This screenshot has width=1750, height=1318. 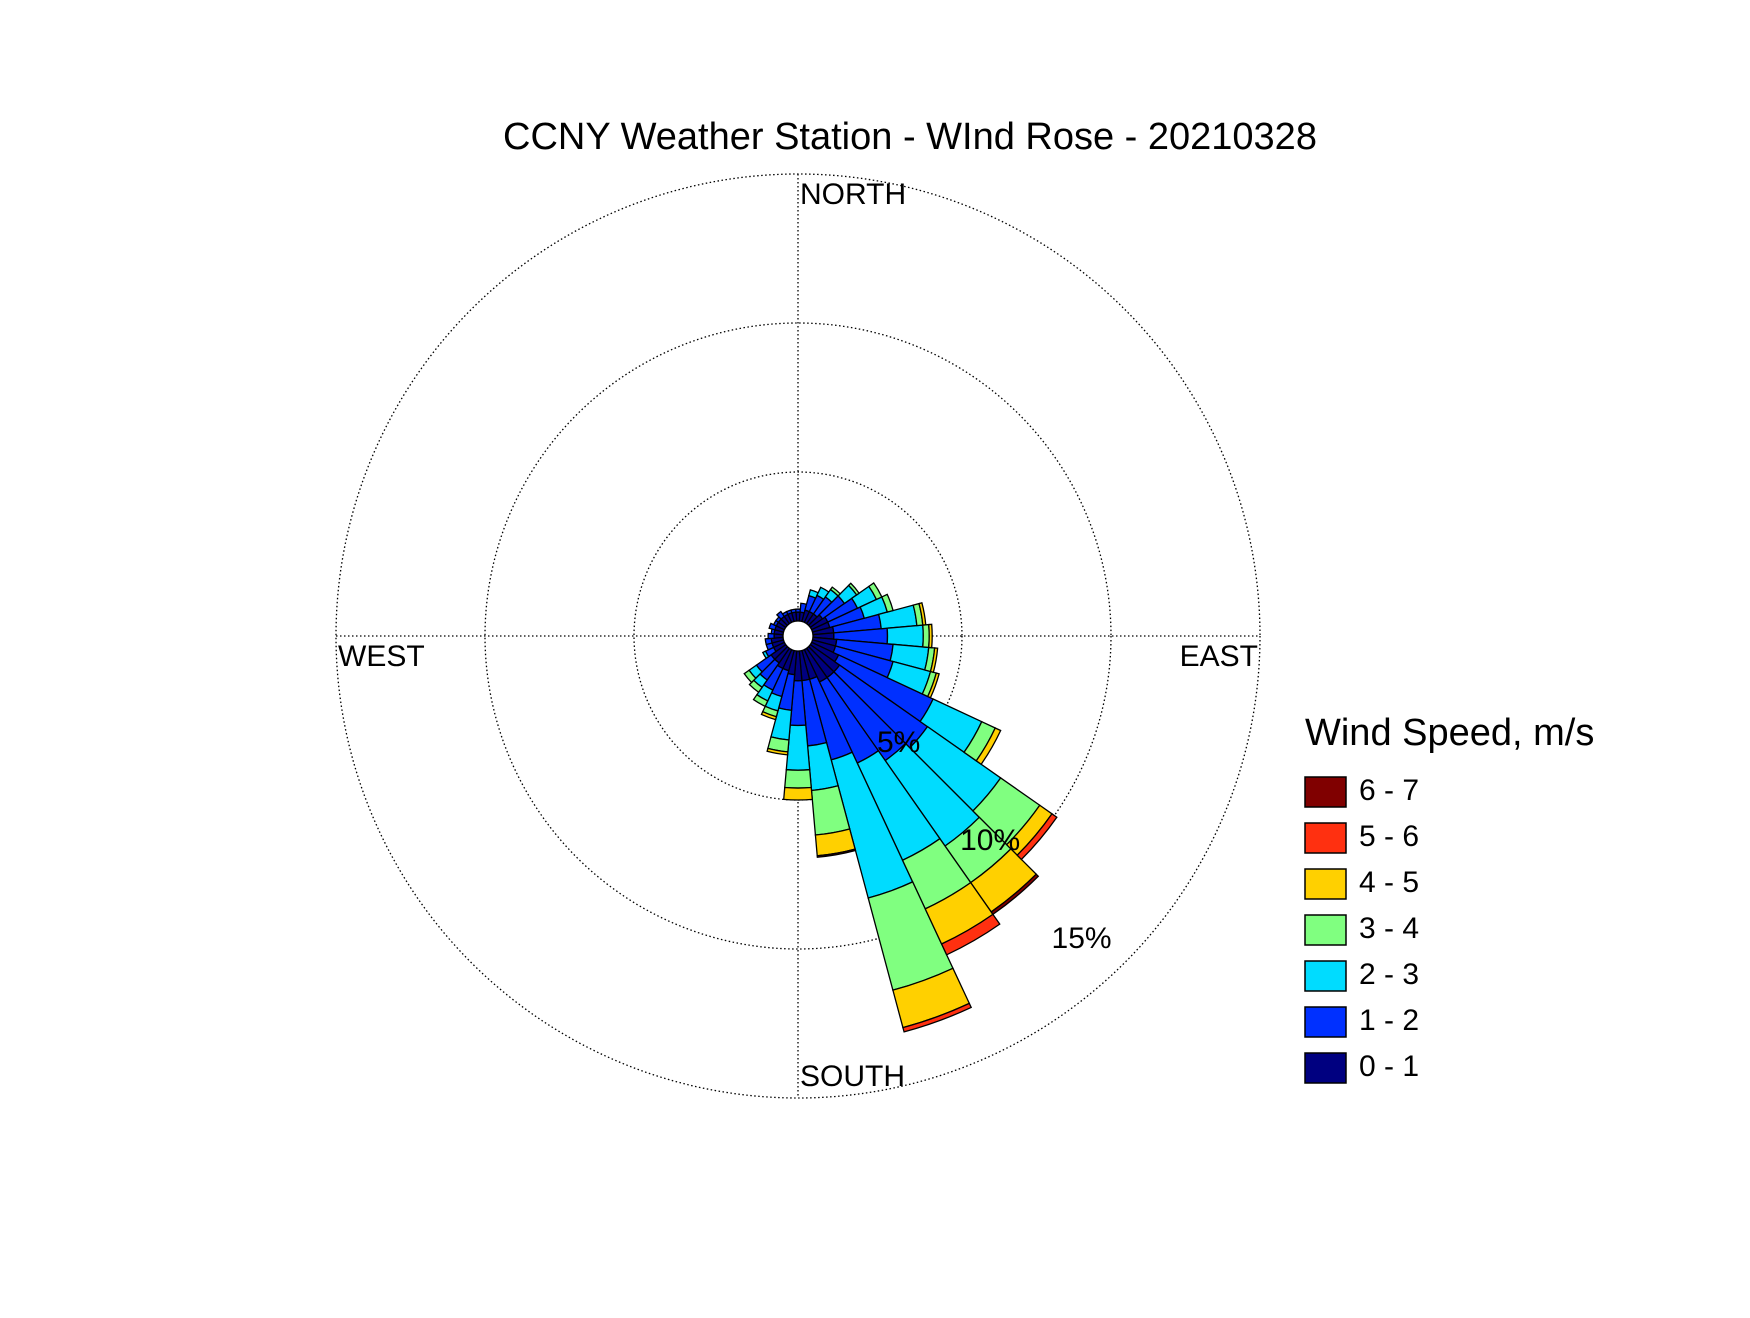 I want to click on direction-label: SOUTH, so click(x=852, y=1076).